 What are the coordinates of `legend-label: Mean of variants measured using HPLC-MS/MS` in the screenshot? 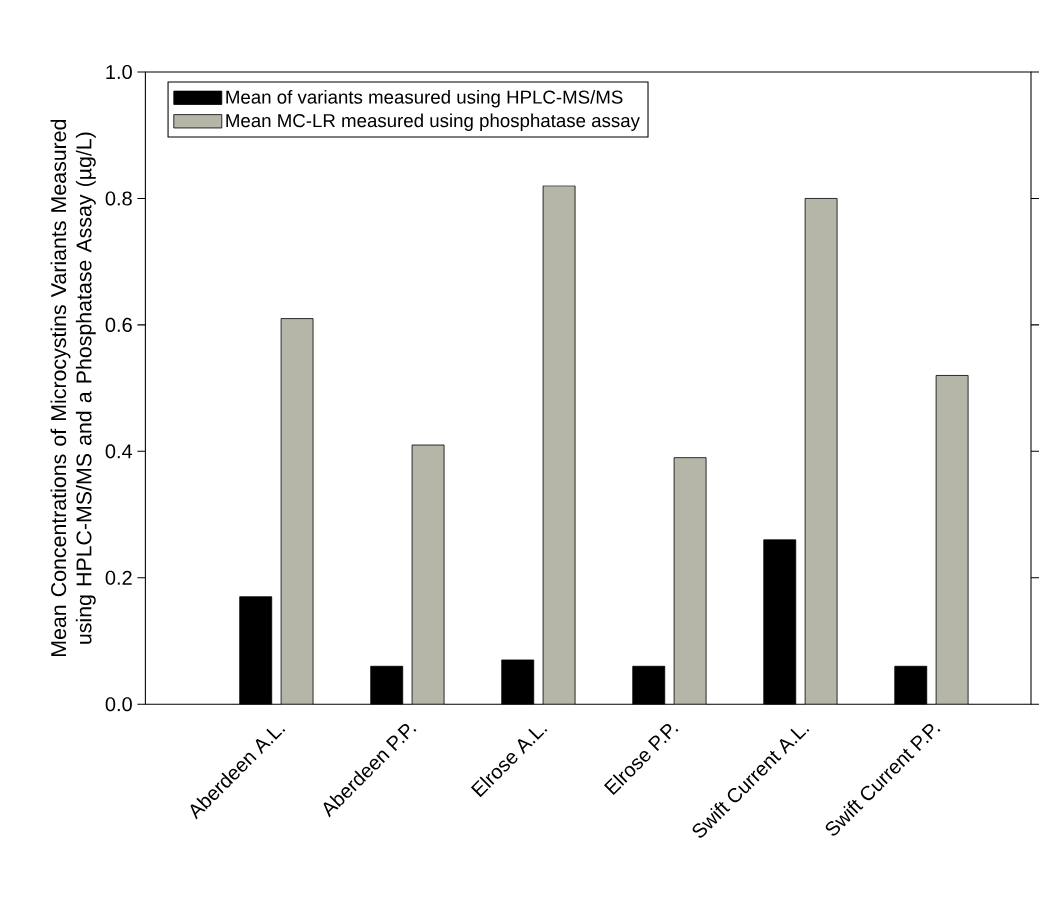 It's located at (424, 99).